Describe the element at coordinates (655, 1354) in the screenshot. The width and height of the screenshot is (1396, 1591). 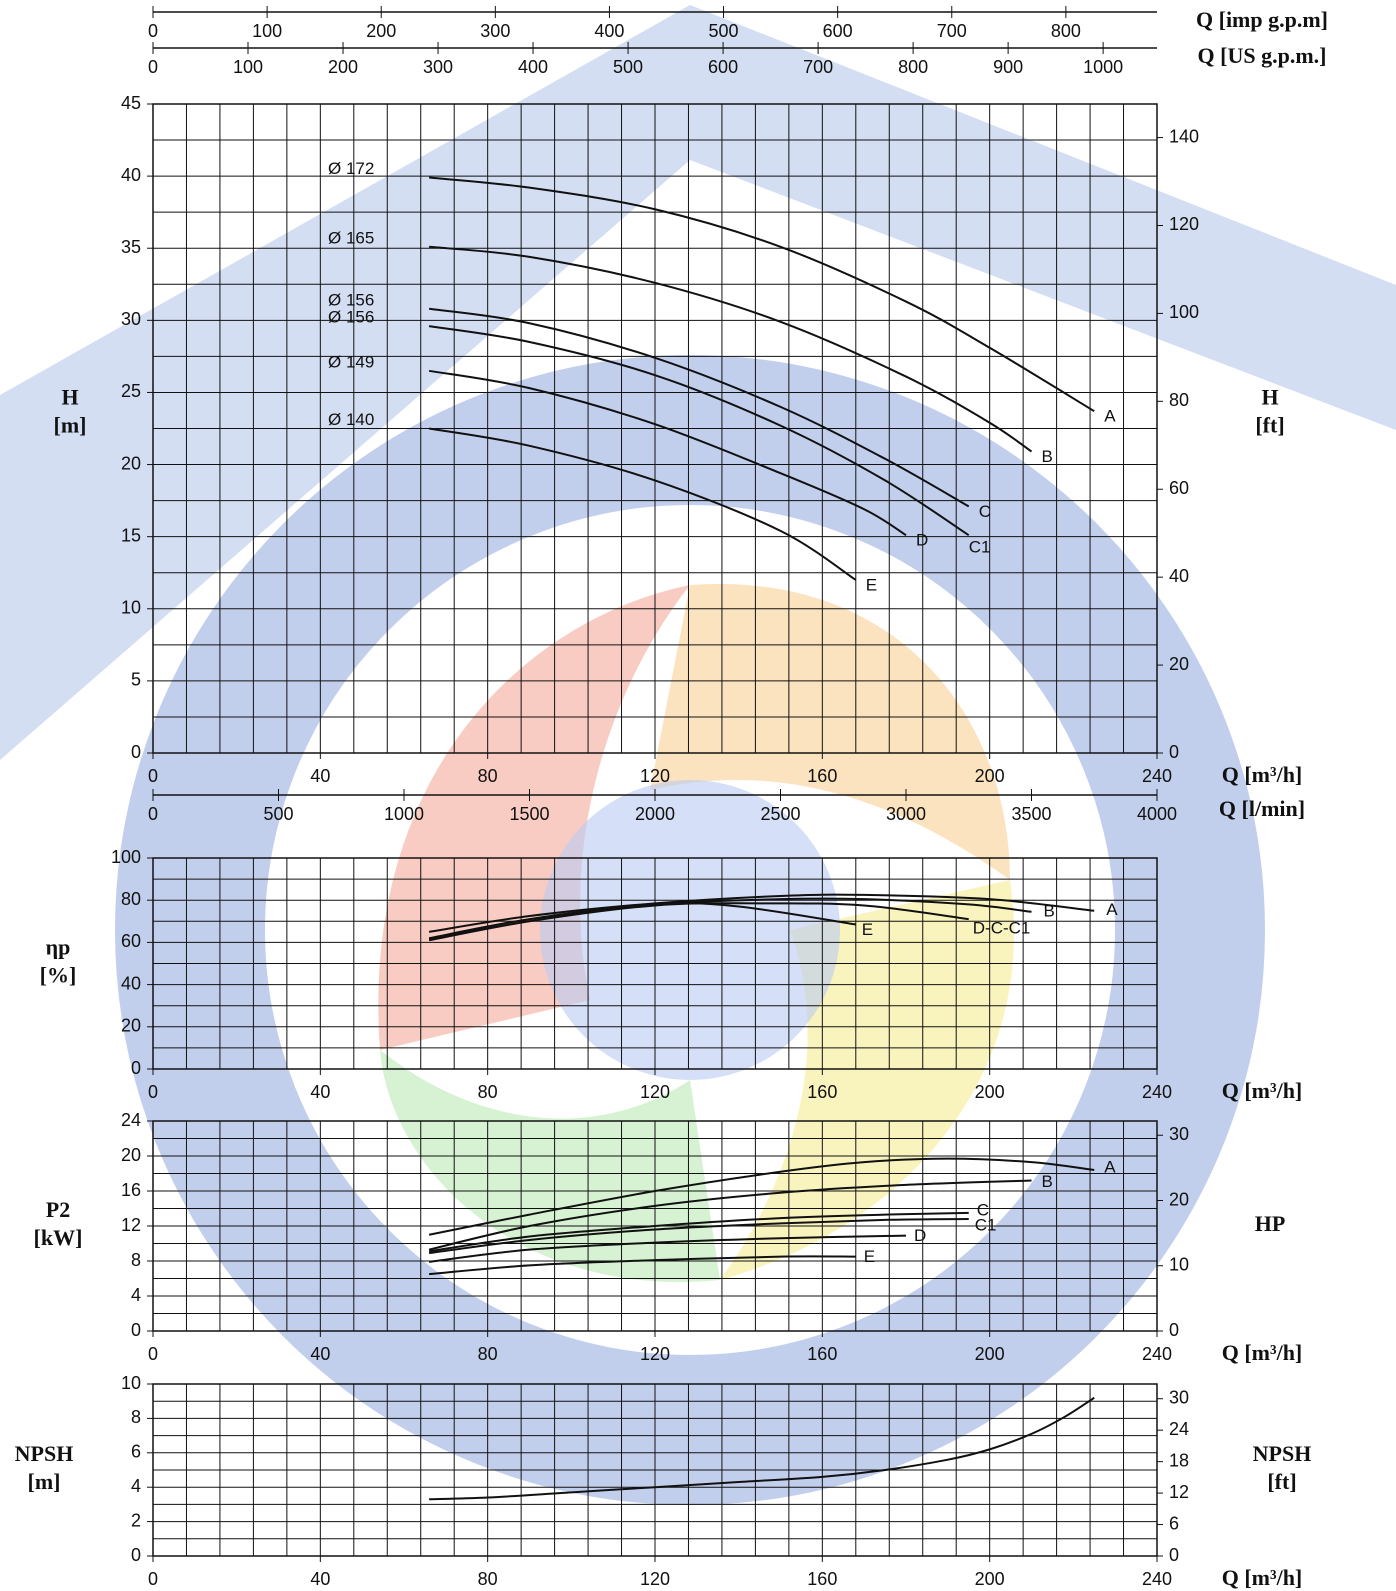
I see `power-xtick-label: 120` at that location.